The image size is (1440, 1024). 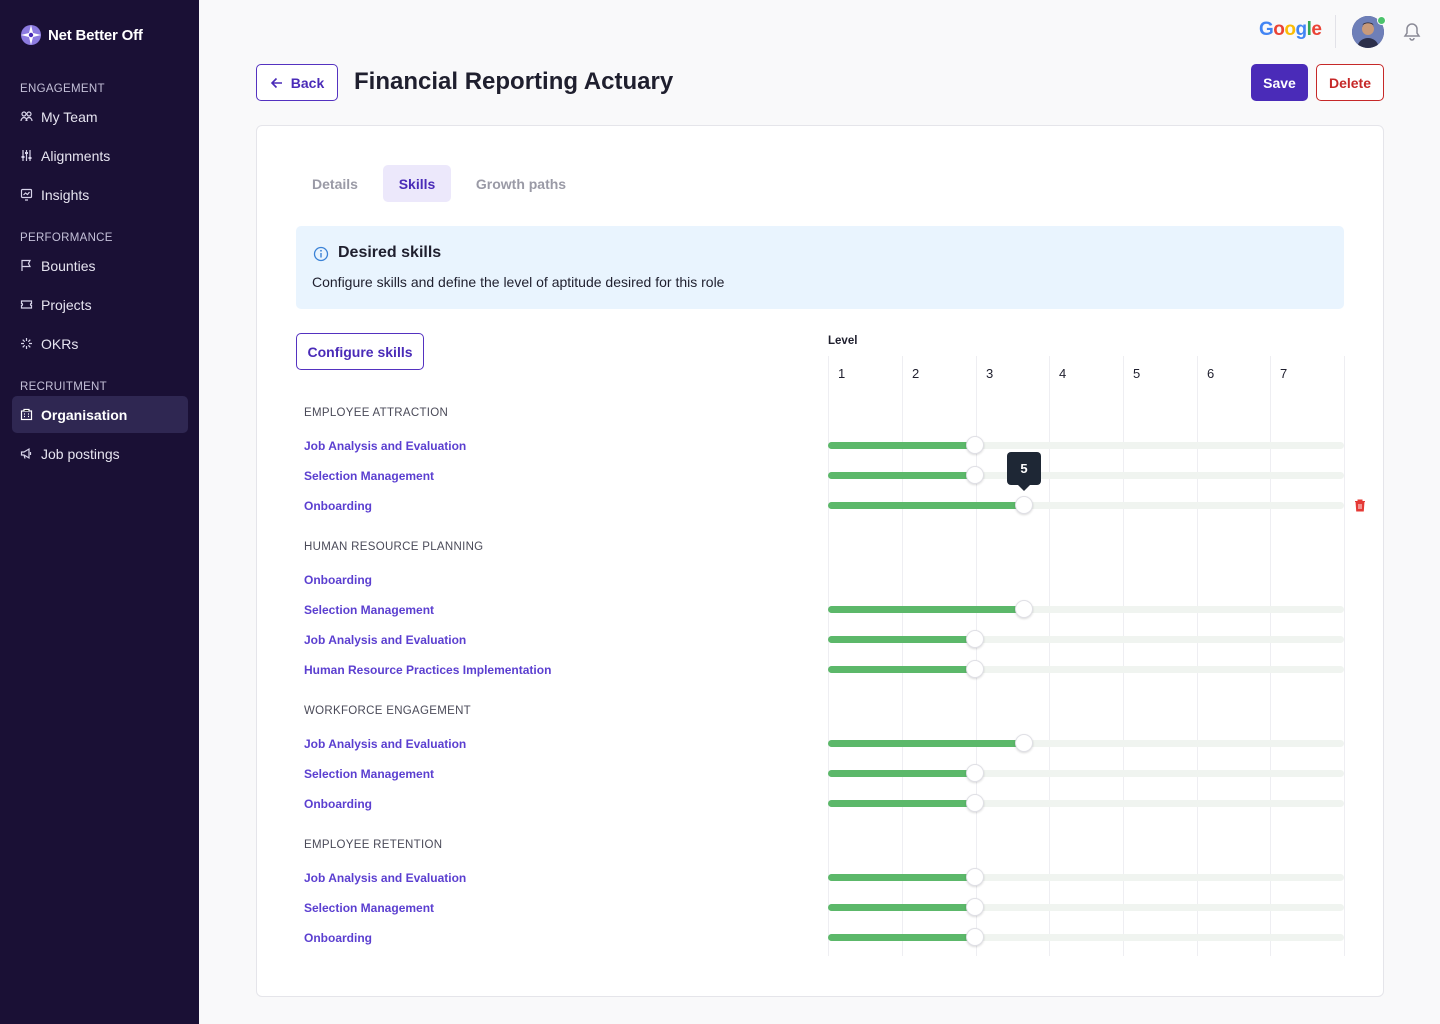 What do you see at coordinates (916, 373) in the screenshot?
I see `level-number: 2` at bounding box center [916, 373].